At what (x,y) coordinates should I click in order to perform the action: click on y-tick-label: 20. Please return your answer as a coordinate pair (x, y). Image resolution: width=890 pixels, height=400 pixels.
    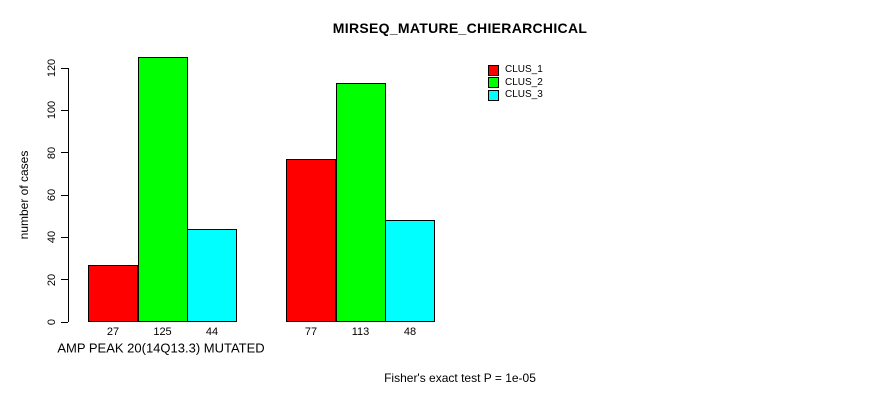
    Looking at the image, I should click on (52, 279).